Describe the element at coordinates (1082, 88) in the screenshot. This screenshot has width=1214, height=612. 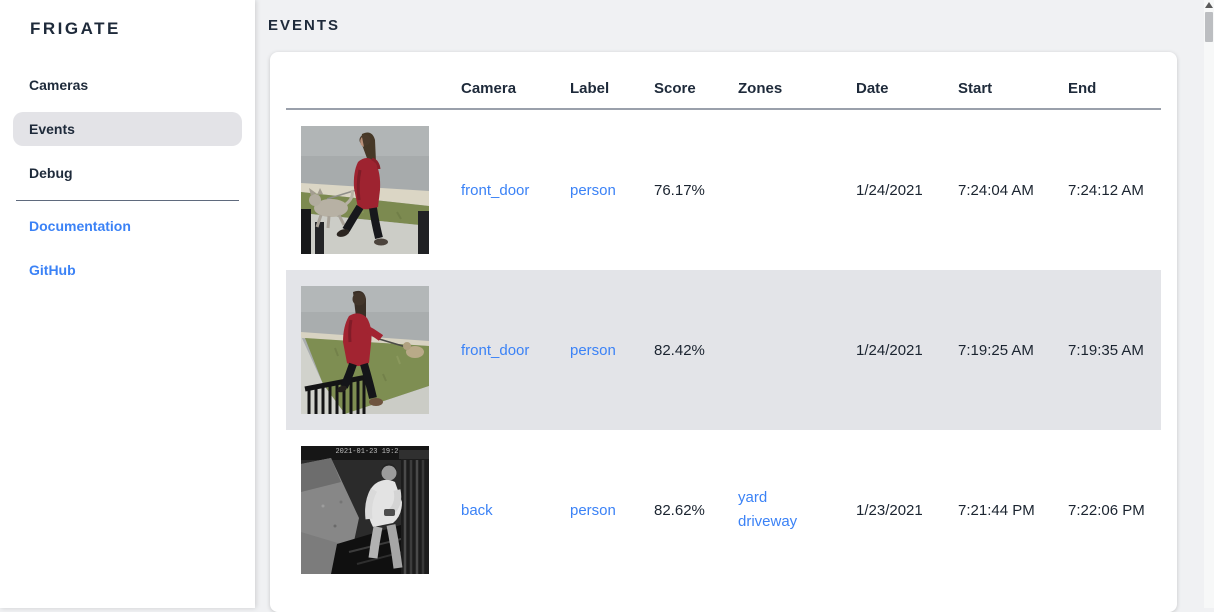
I see `column-header-end: End` at that location.